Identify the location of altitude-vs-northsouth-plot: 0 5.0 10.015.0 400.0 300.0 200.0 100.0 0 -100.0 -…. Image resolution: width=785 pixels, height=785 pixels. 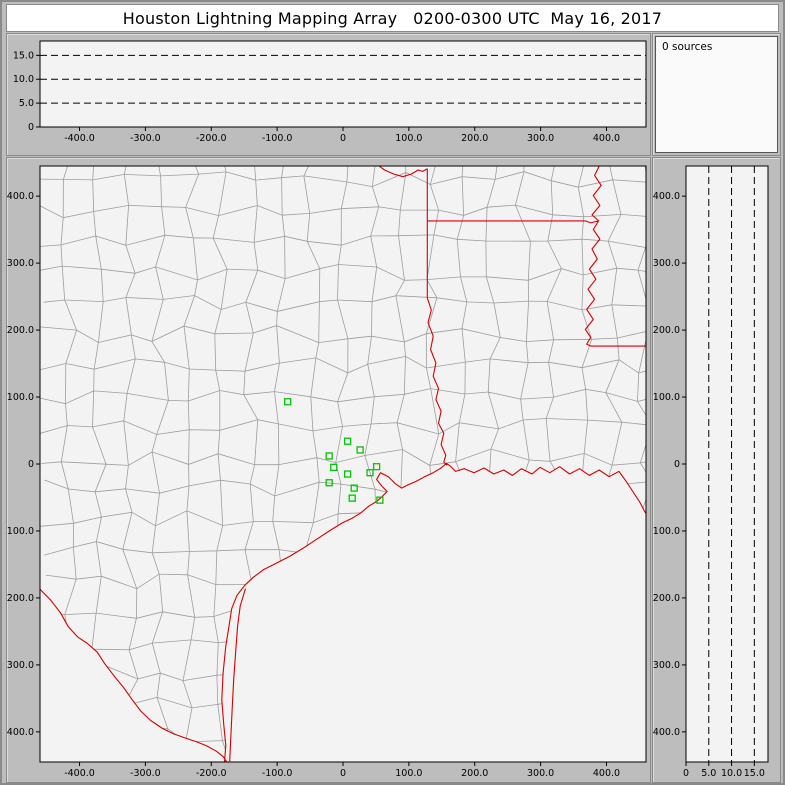
(715, 469).